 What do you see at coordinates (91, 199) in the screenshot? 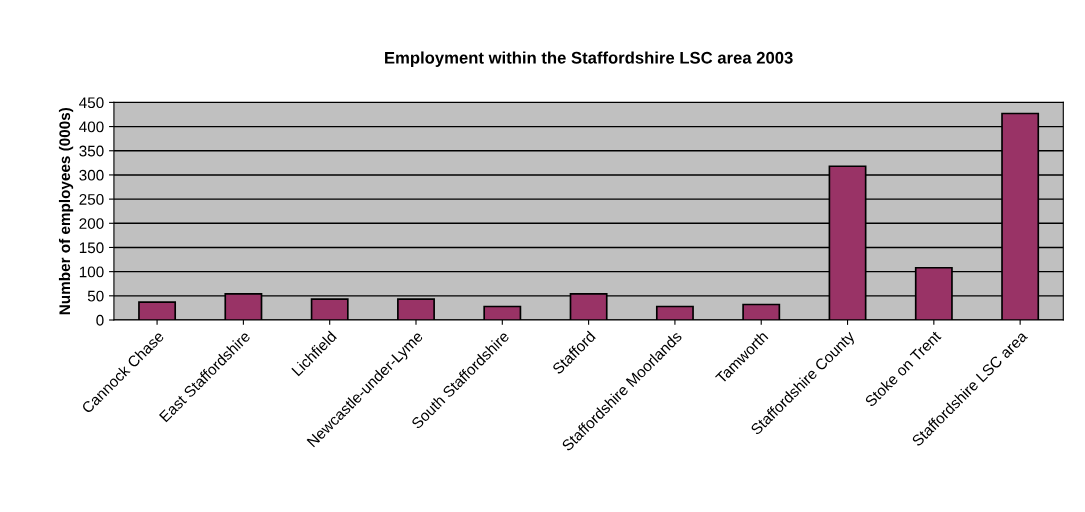
I see `y-tick-label: 250` at bounding box center [91, 199].